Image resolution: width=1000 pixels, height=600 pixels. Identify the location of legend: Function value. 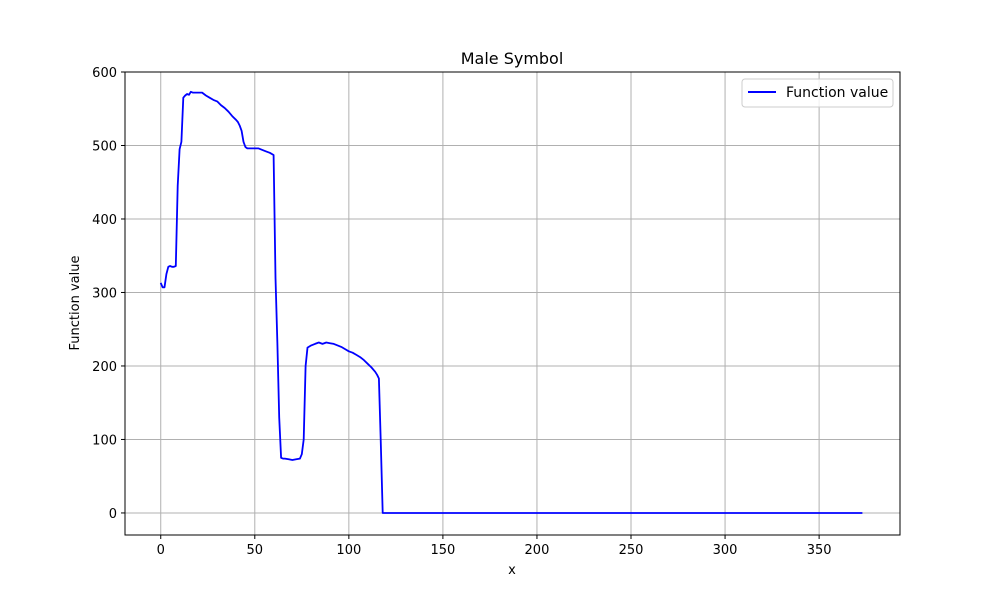
(817, 93).